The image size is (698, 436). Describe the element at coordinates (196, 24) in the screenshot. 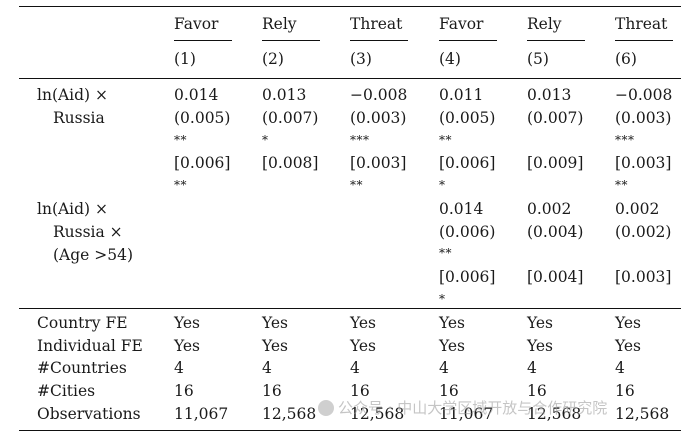

I see `col-header-1: Favor` at that location.